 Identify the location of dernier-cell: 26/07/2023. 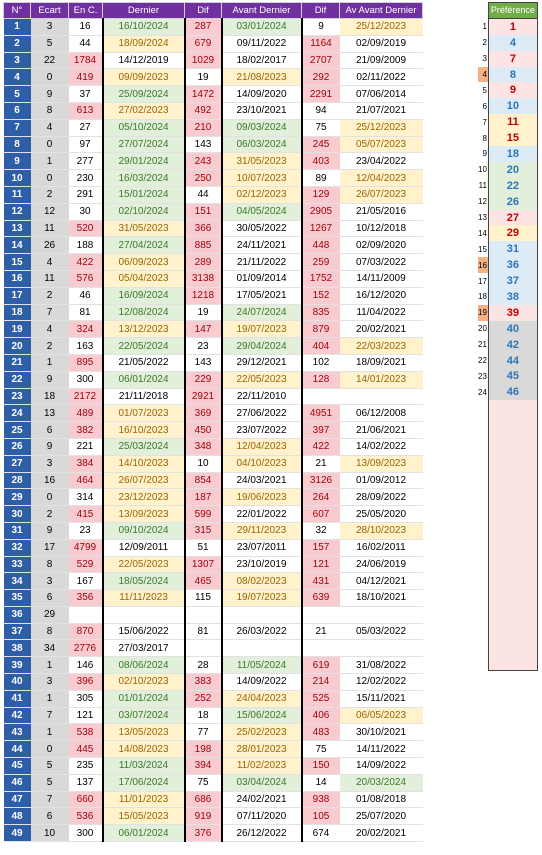
(143, 481).